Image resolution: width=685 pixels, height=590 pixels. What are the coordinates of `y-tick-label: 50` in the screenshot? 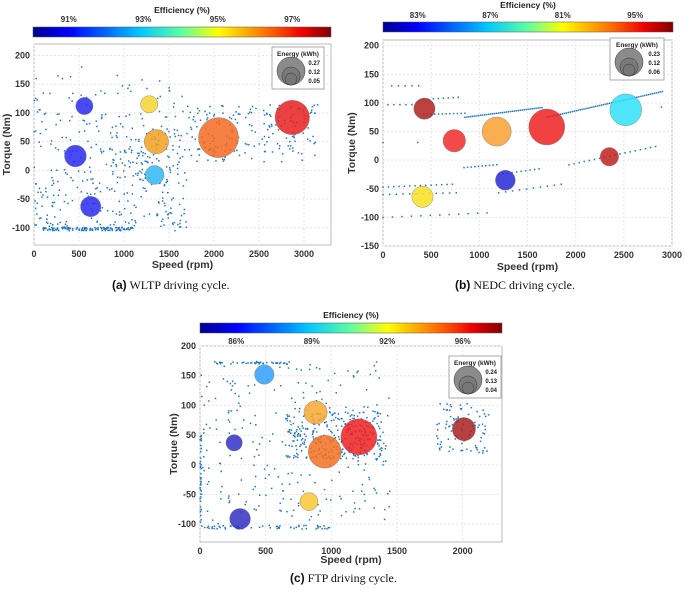 It's located at (191, 435).